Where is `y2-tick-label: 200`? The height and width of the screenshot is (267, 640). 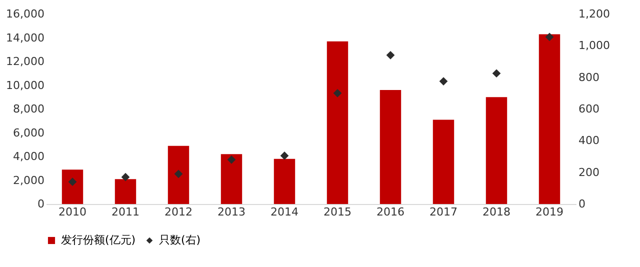 y2-tick-label: 200 is located at coordinates (589, 172).